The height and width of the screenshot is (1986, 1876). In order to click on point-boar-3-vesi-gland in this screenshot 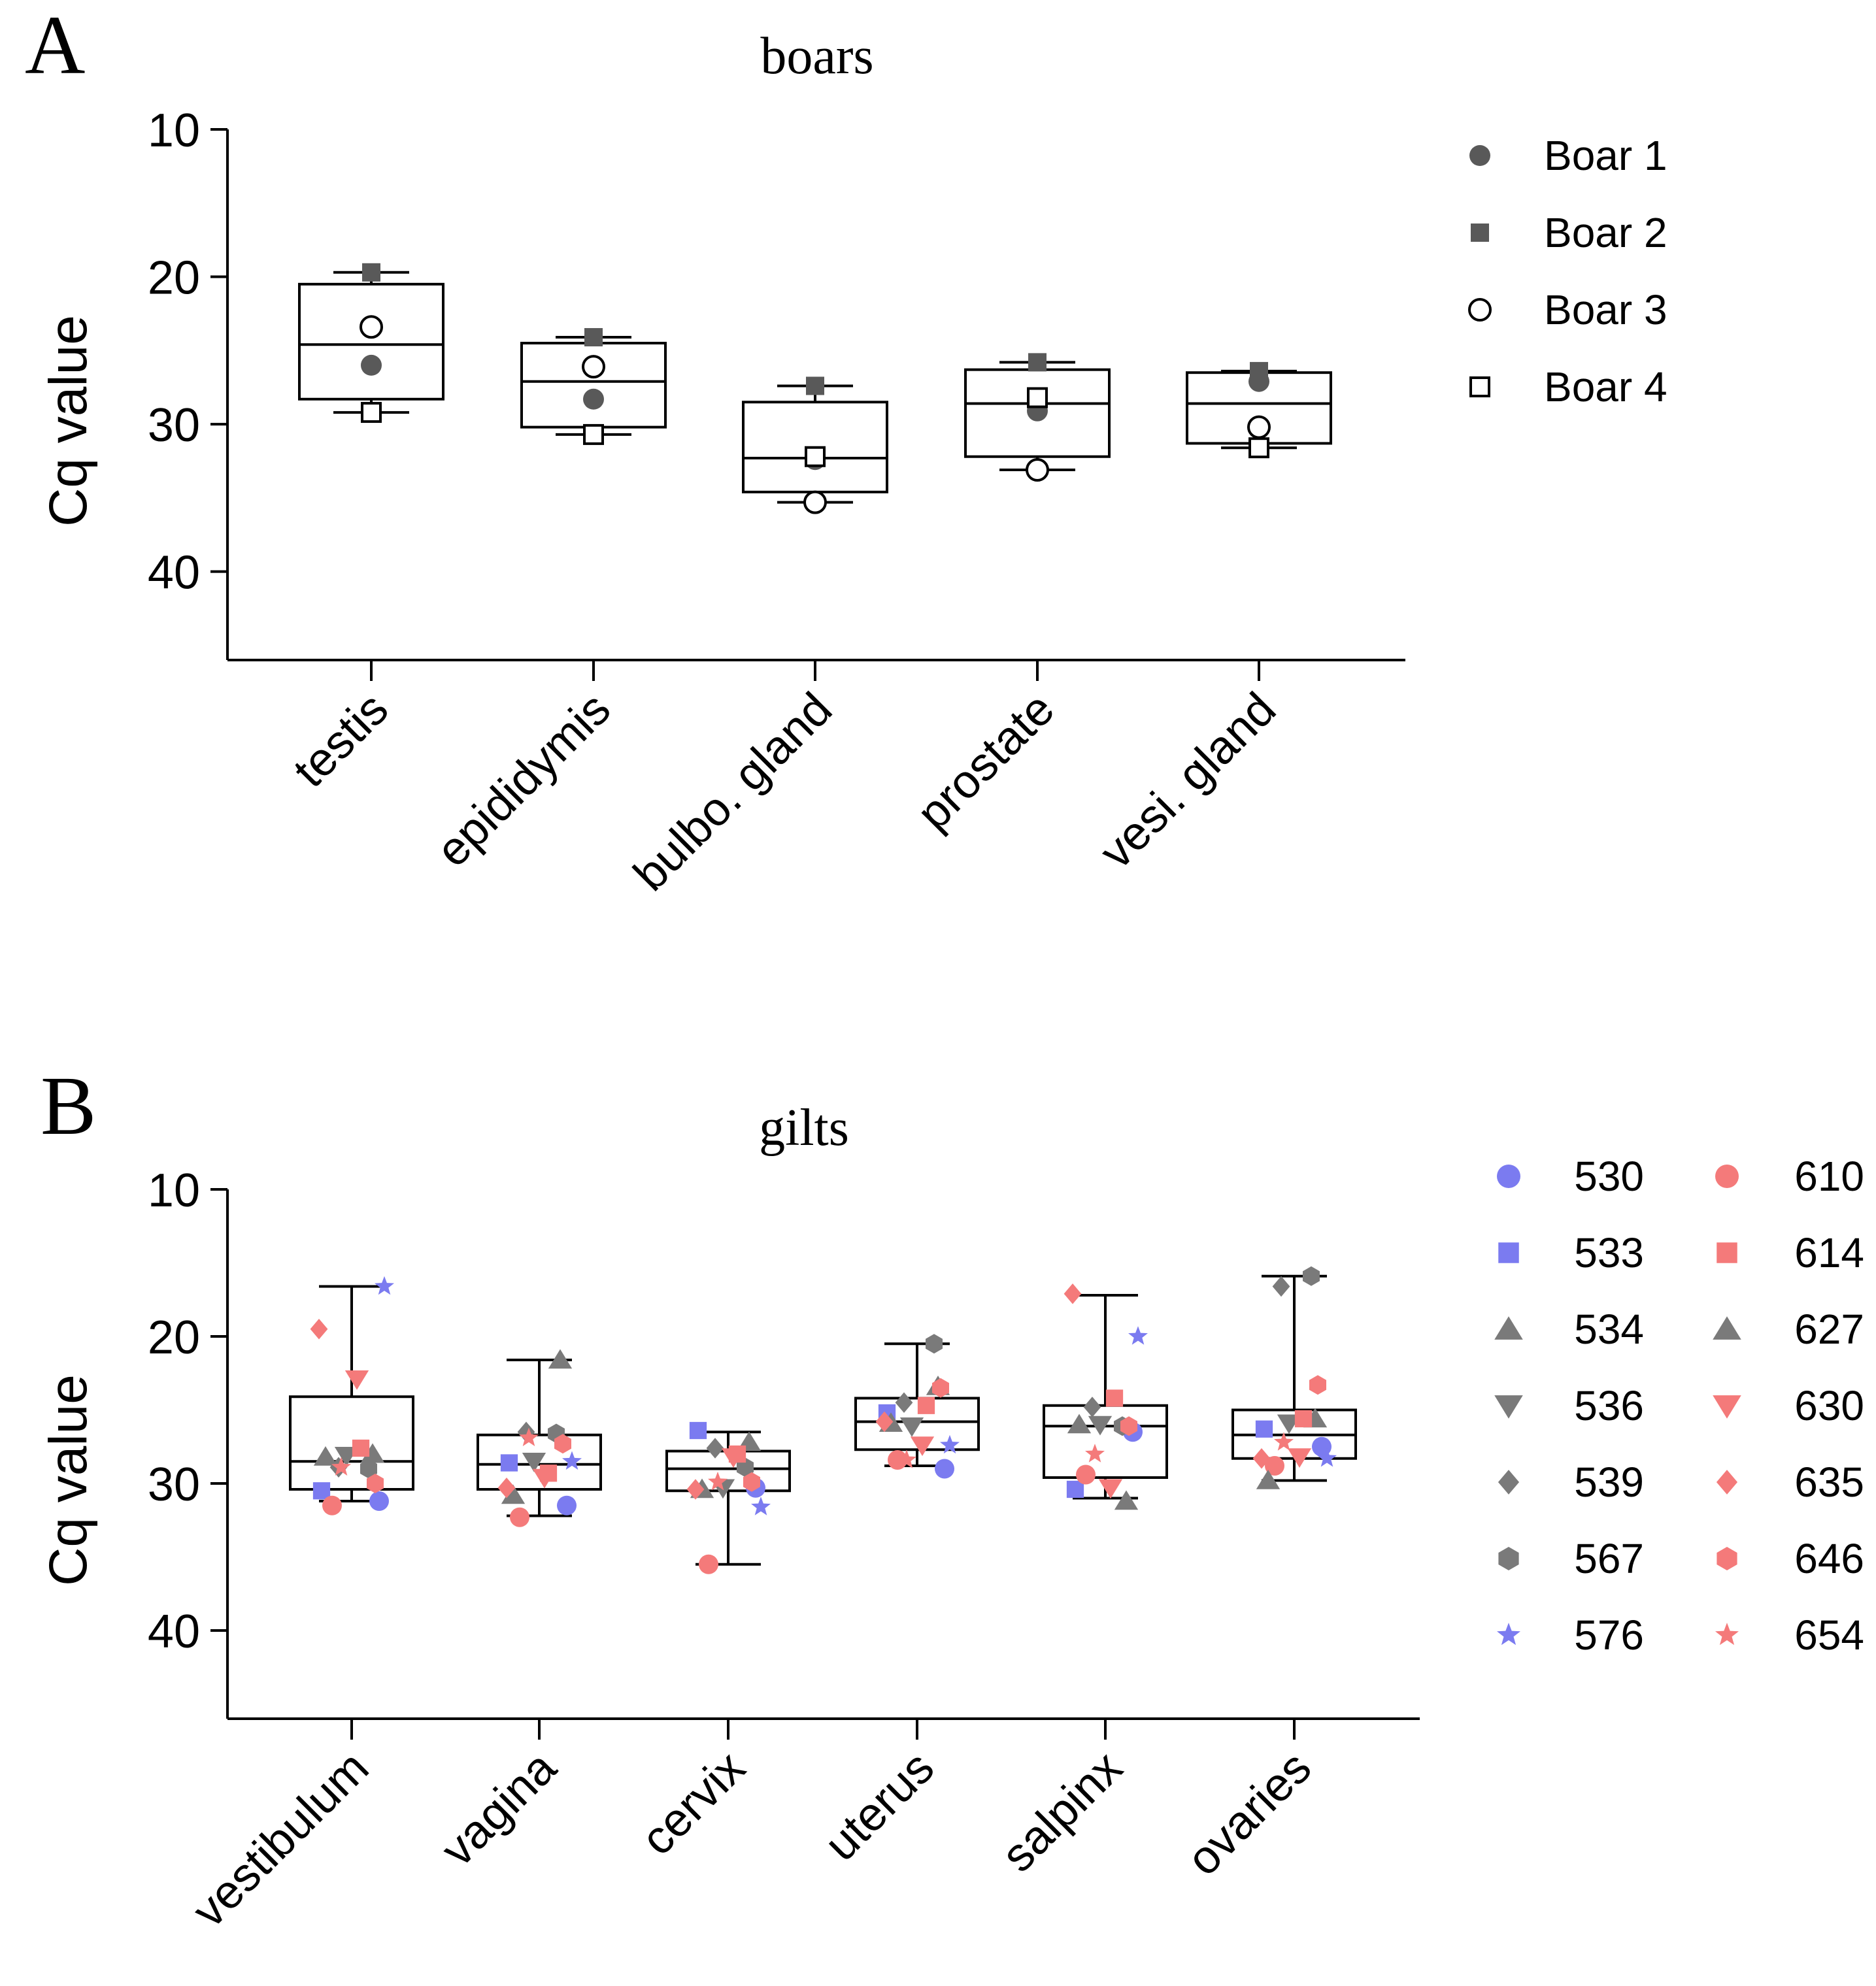, I will do `click(1259, 427)`.